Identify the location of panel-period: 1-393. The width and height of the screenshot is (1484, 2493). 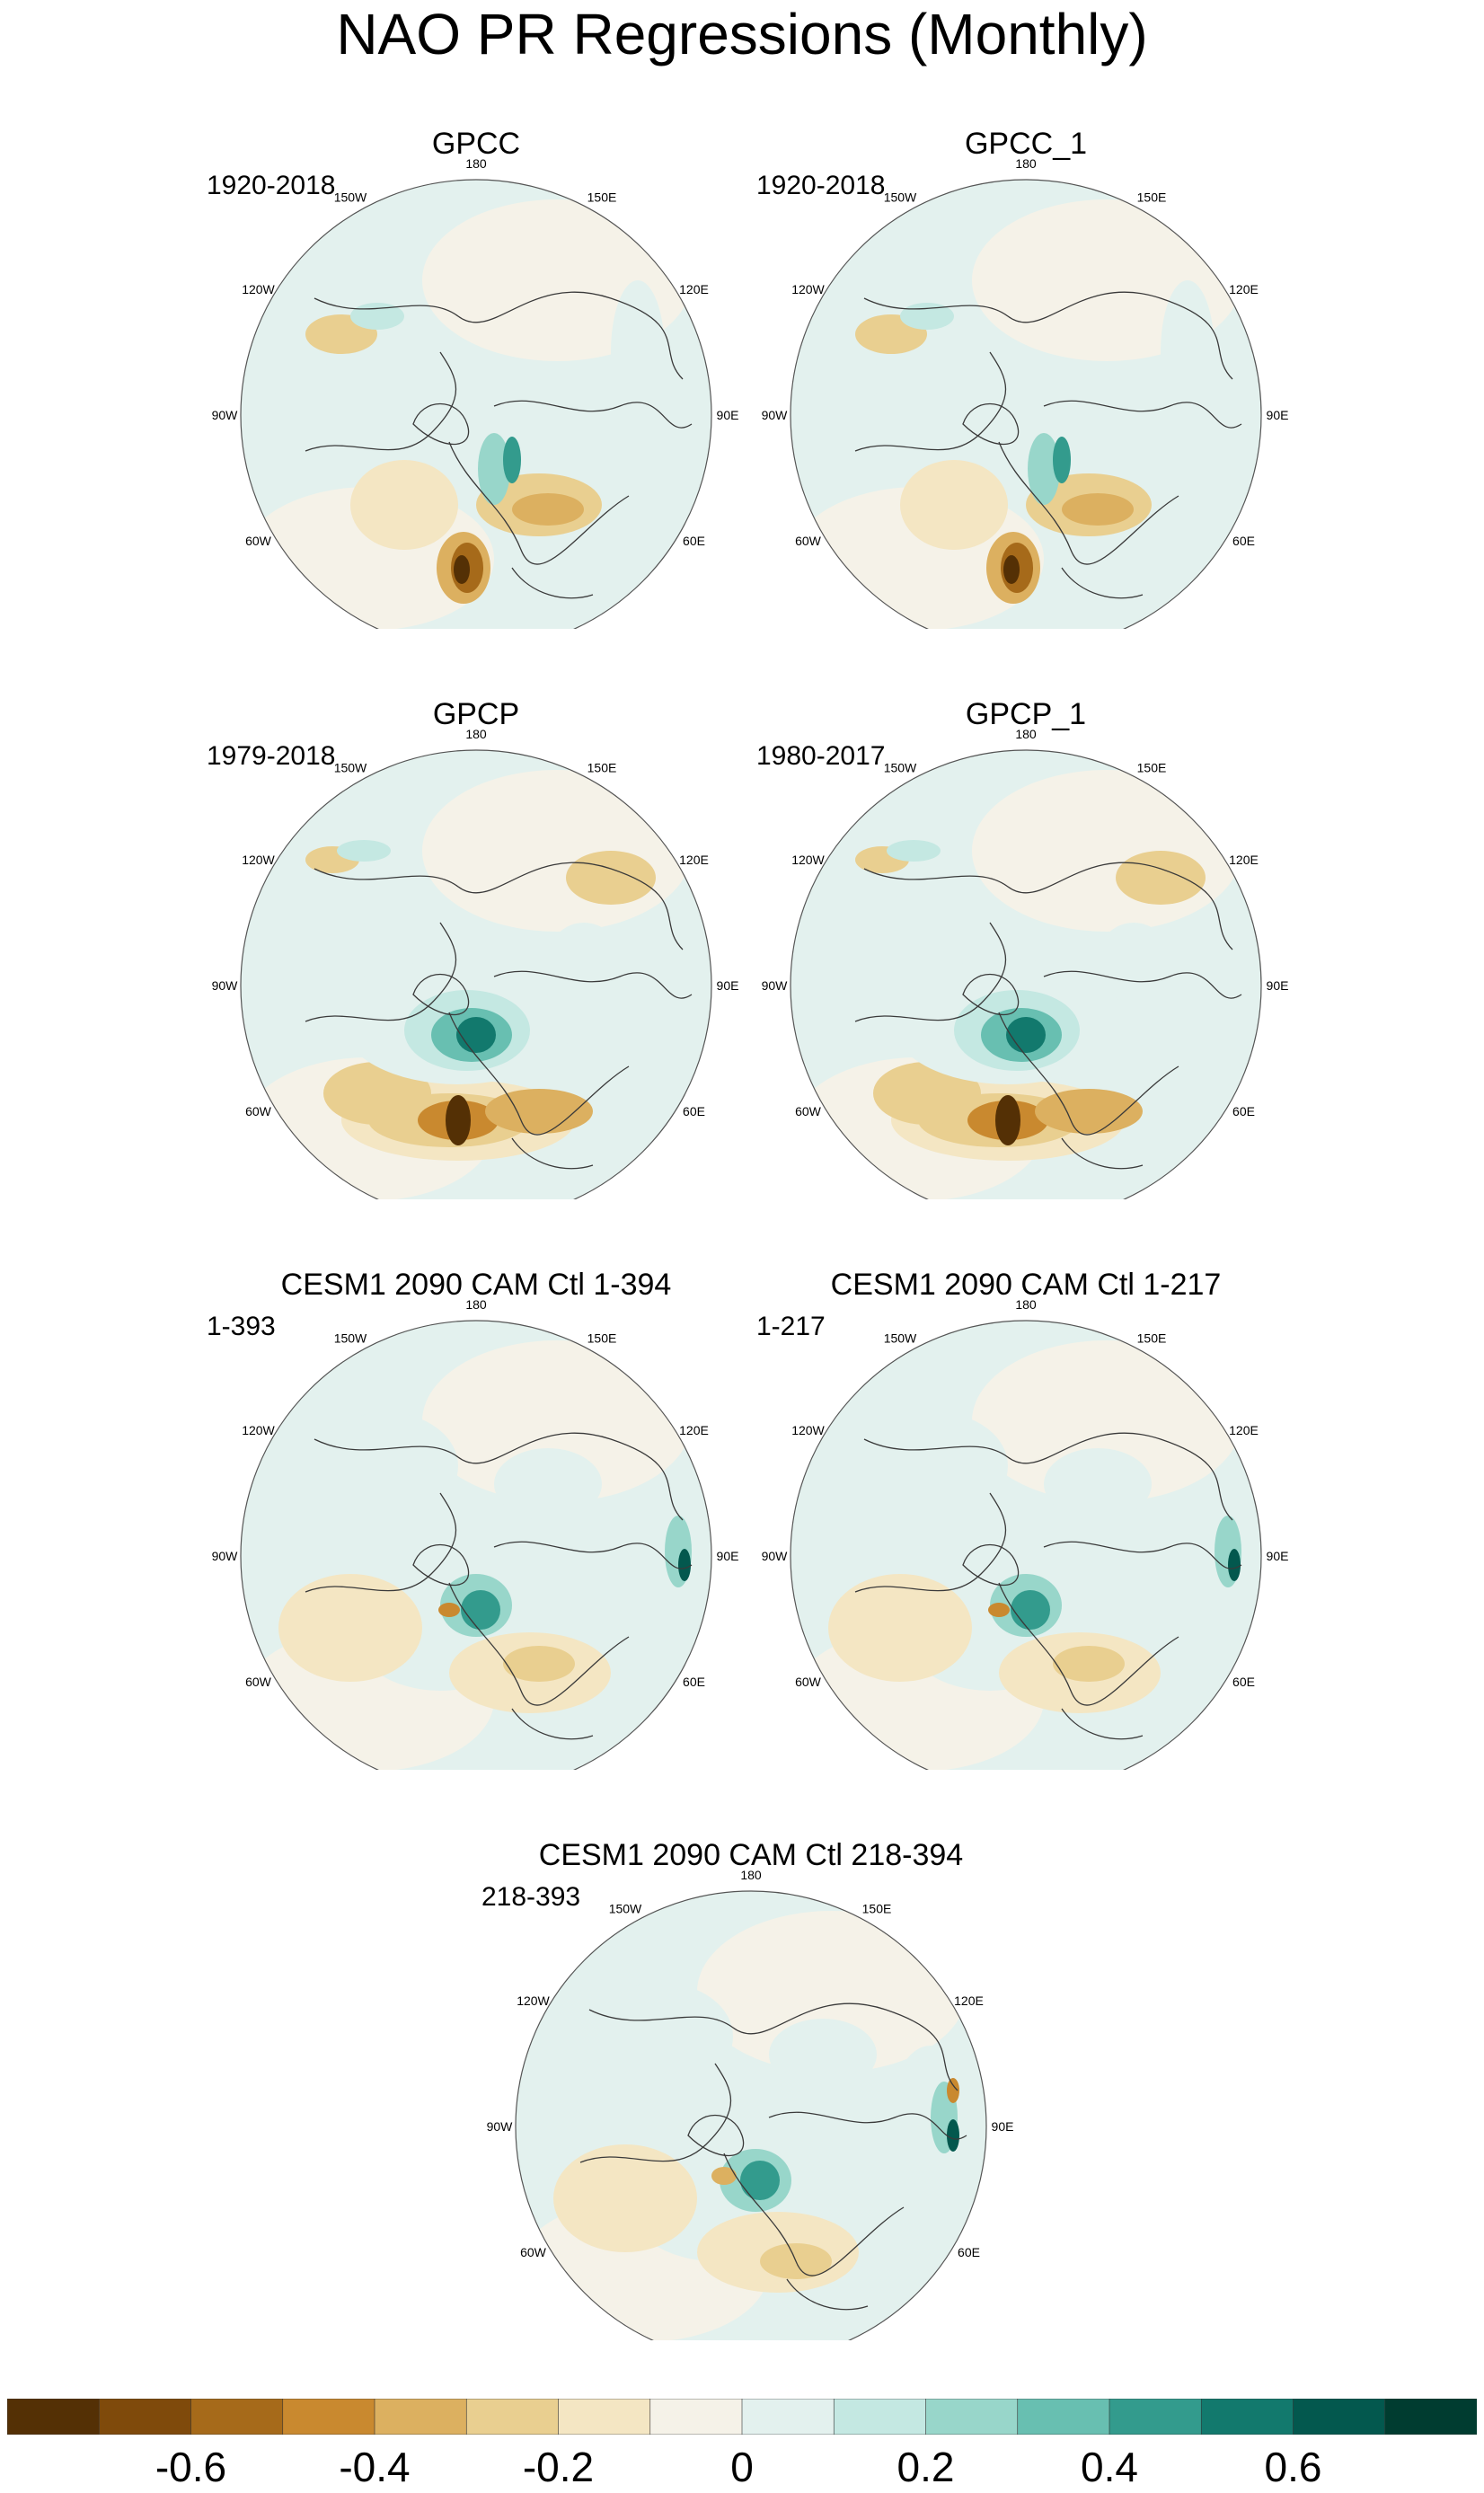
(242, 1326).